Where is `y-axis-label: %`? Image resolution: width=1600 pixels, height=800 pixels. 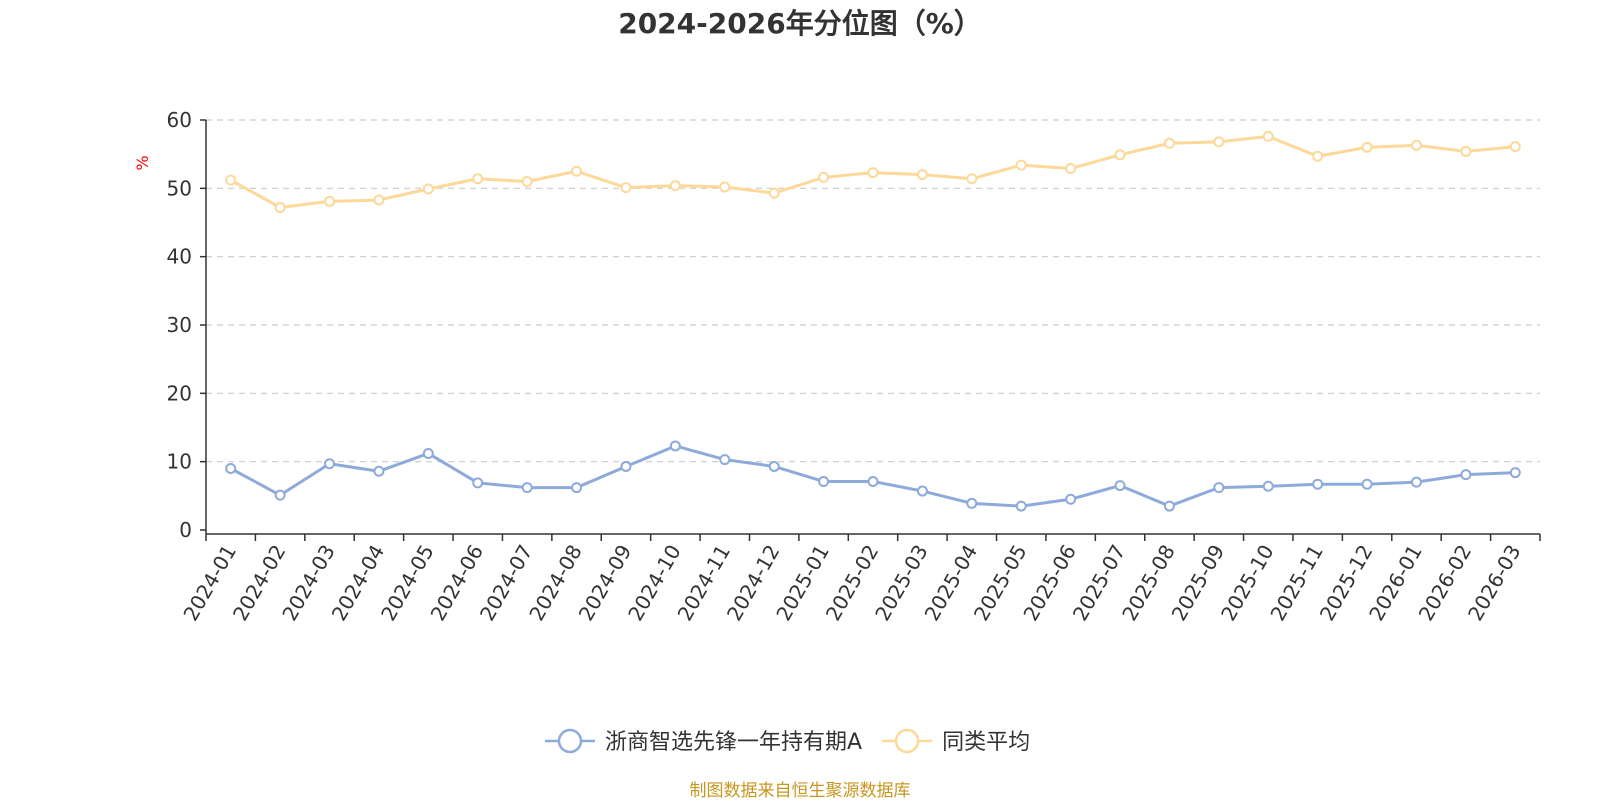 y-axis-label: % is located at coordinates (142, 162).